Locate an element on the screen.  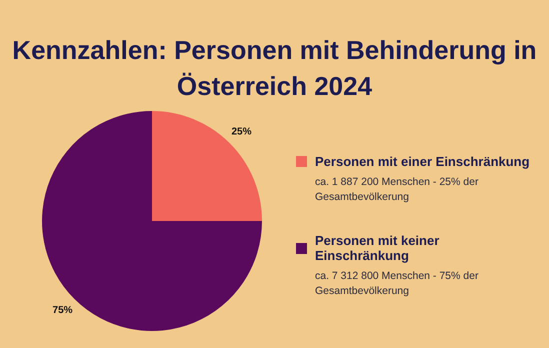
text: ca. 1 887 200 Menschen - 25% der Gesamtbevölkerung is located at coordinates (397, 190).